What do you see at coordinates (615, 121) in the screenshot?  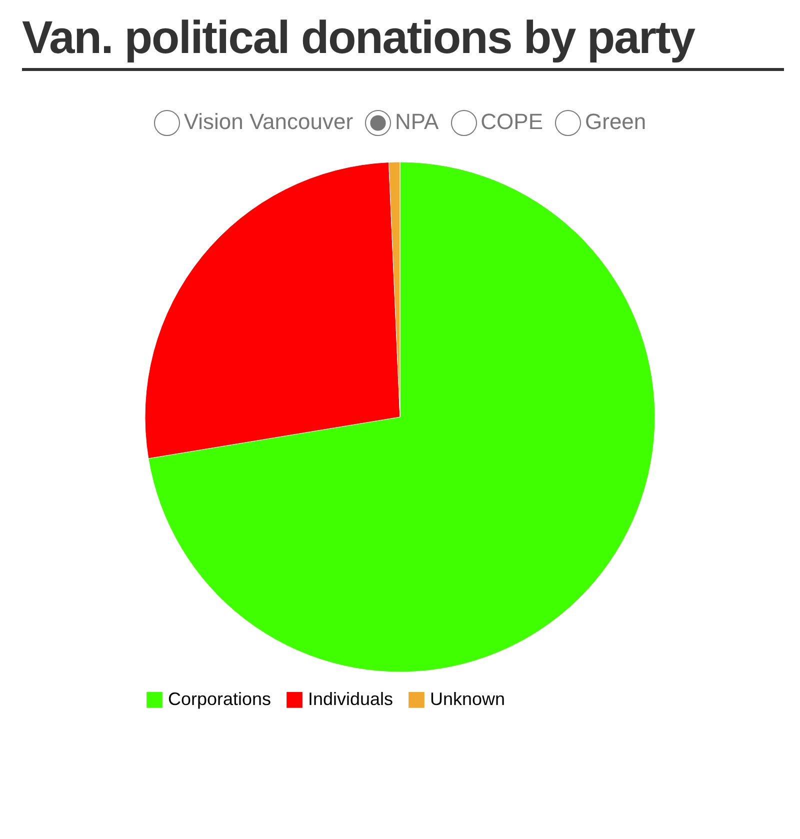 I see `text: Green` at bounding box center [615, 121].